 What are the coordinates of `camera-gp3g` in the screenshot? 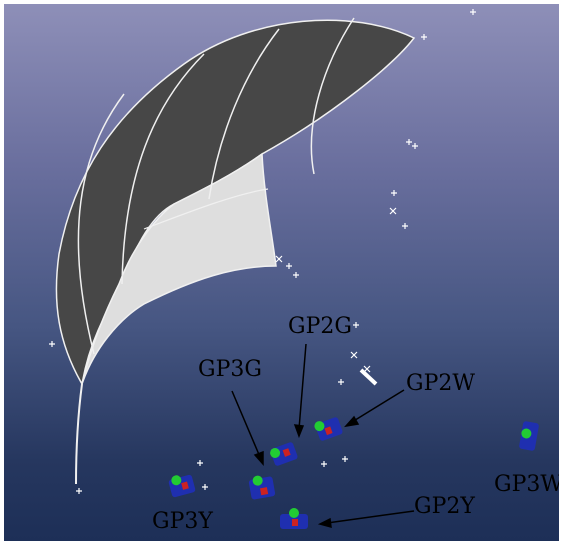 It's located at (262, 487).